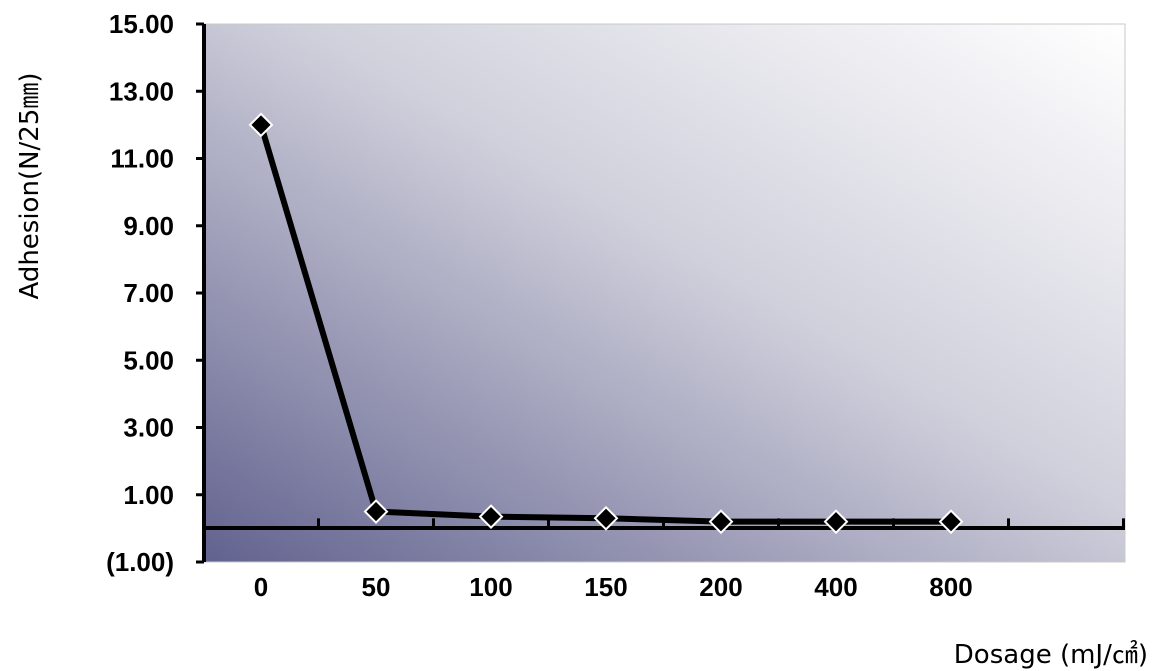  What do you see at coordinates (663, 560) in the screenshot?
I see `x-axis: 0 50 100 150 200 400 800` at bounding box center [663, 560].